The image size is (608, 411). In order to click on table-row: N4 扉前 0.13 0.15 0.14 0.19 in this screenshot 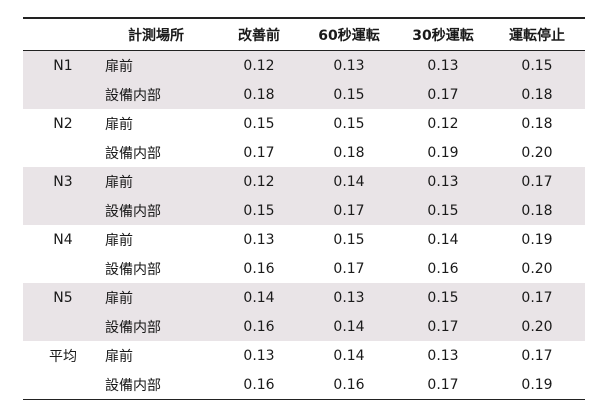, I will do `click(304, 239)`.